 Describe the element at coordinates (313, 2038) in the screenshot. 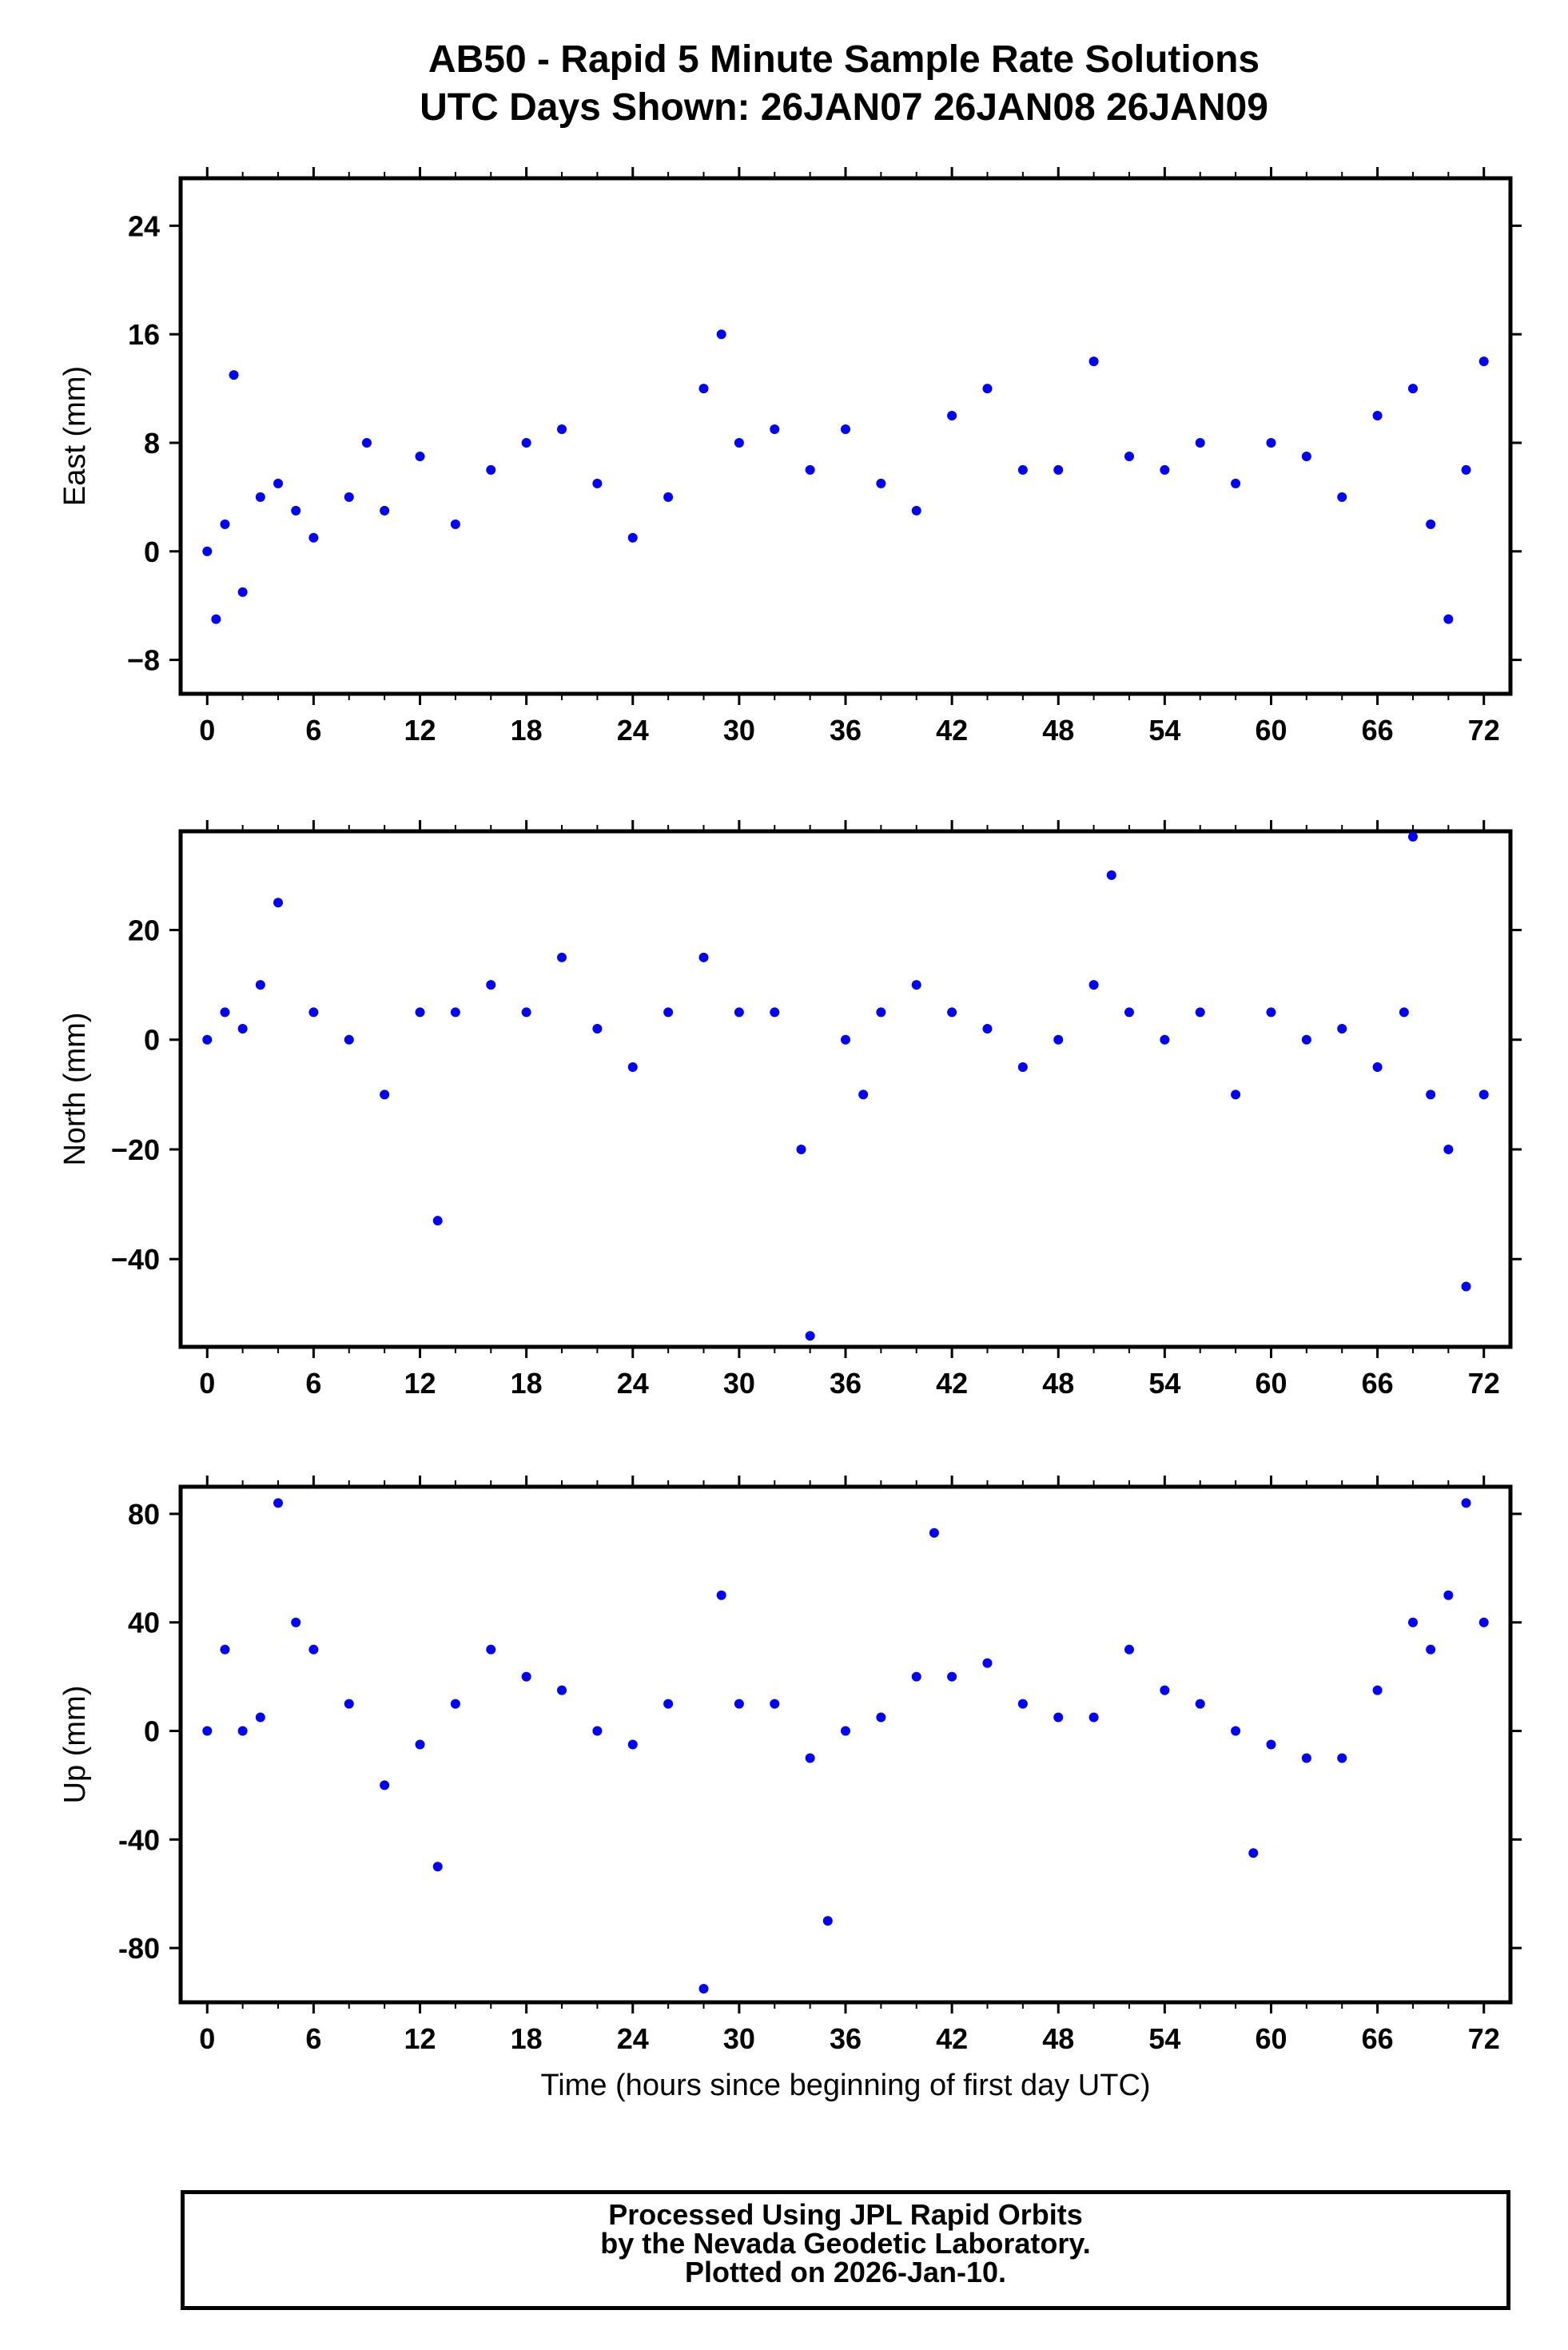

I see `x-tick-label: 6` at that location.